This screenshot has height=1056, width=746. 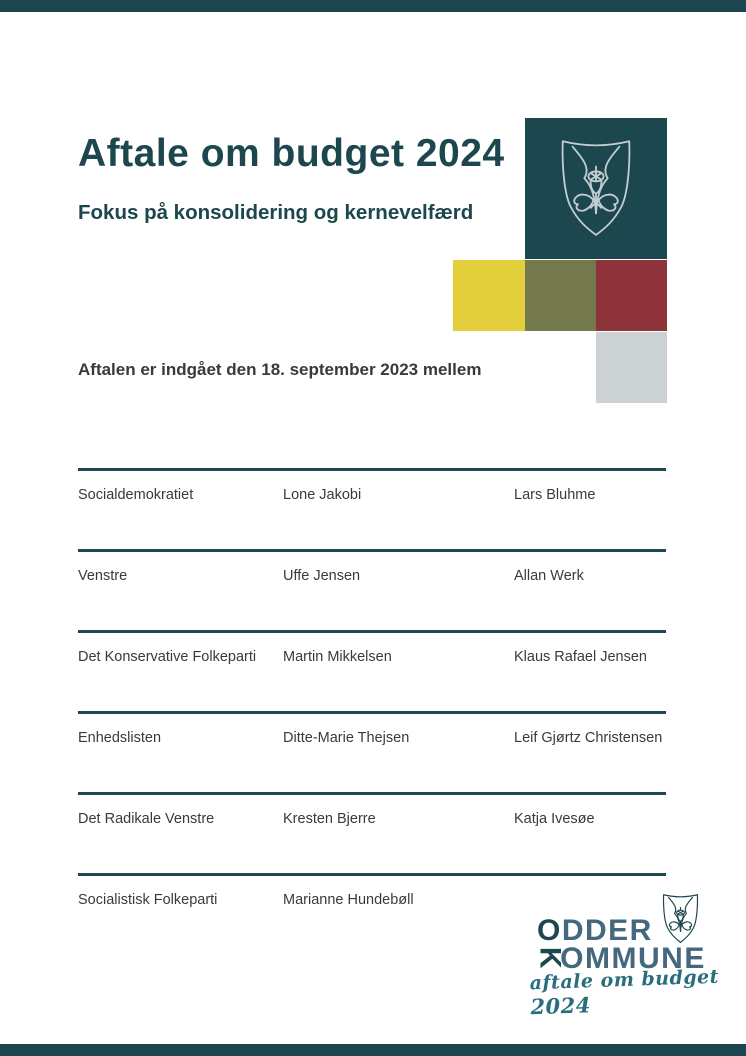 I want to click on party-name: Enhedslisten, so click(x=120, y=738).